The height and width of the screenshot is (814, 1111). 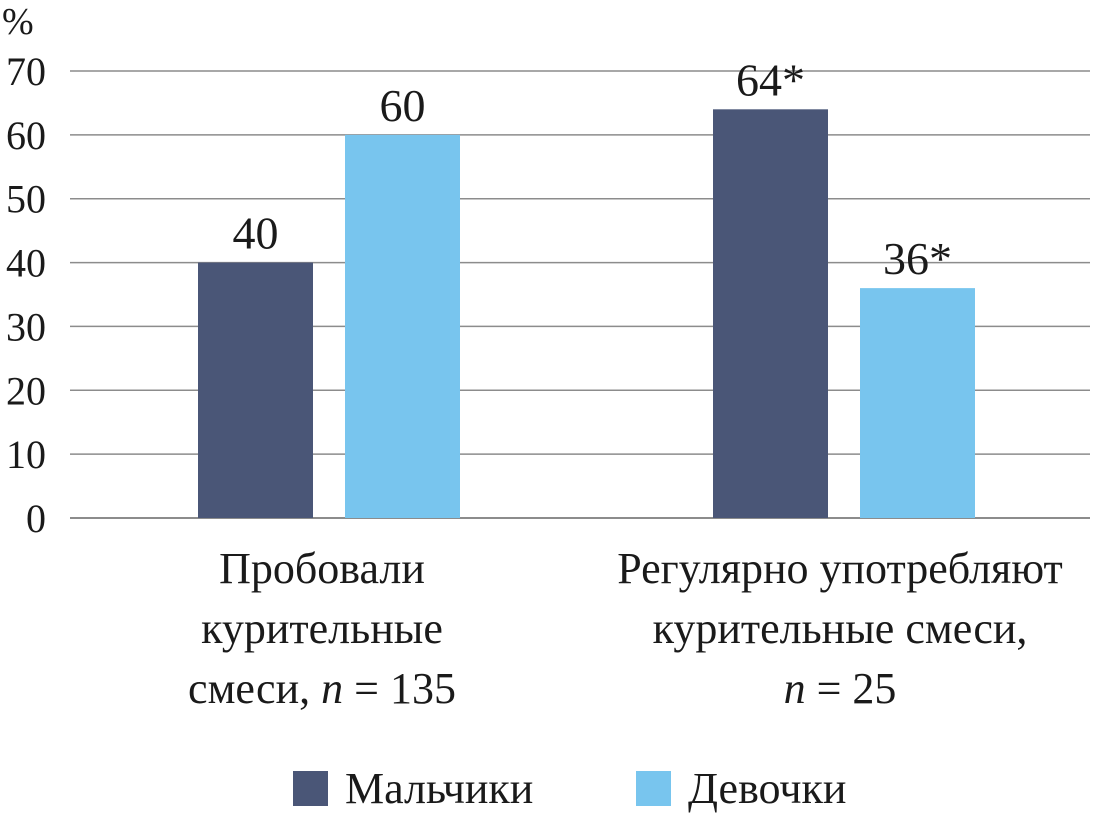 I want to click on category-label-line: n = 25, so click(x=840, y=688).